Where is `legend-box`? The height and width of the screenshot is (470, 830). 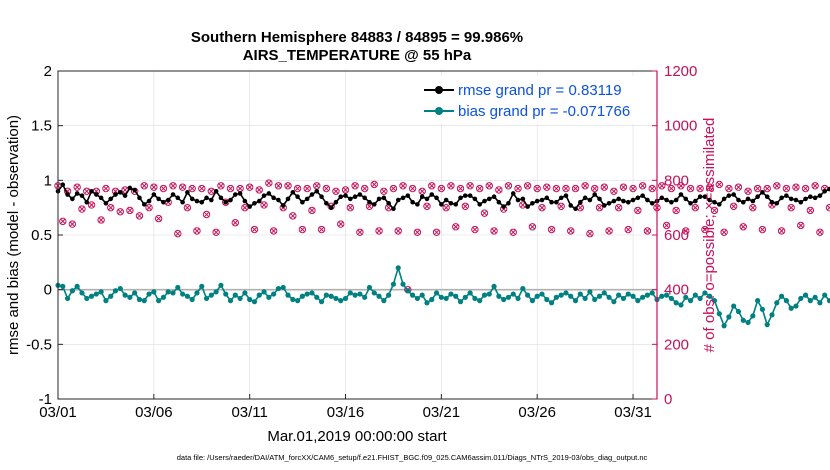 legend-box is located at coordinates (535, 100).